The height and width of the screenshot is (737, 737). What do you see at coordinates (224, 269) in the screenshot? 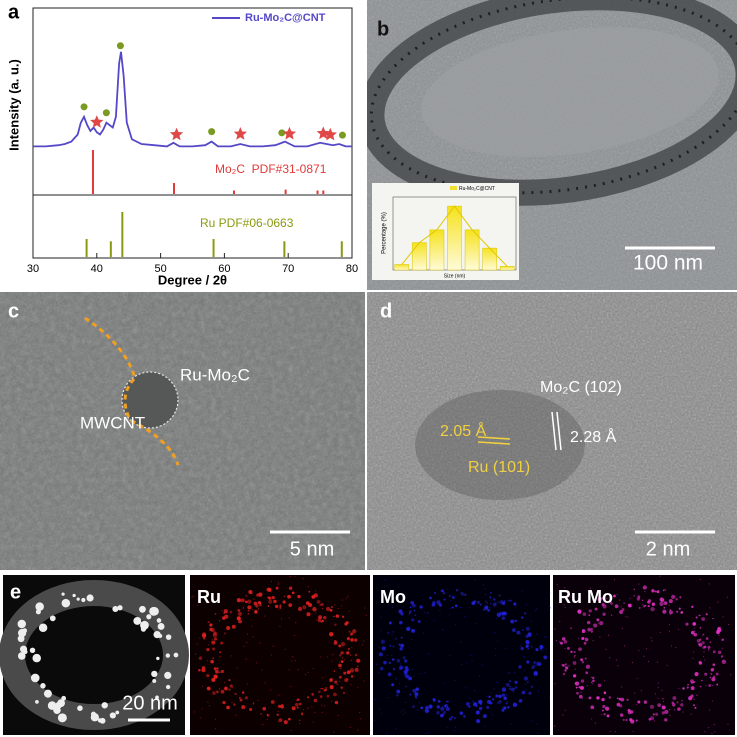
I see `x-tick-label: 60` at bounding box center [224, 269].